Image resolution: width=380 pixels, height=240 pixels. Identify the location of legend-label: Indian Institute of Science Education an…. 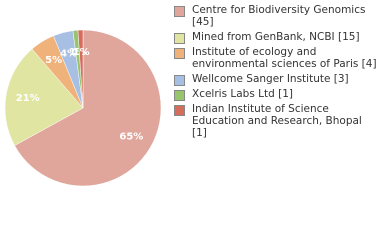
(277, 121).